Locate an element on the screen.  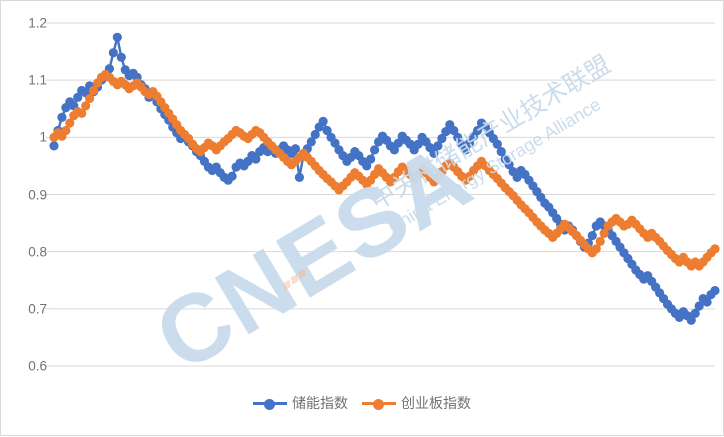
y-axis-tick-label: 1 is located at coordinates (43, 137).